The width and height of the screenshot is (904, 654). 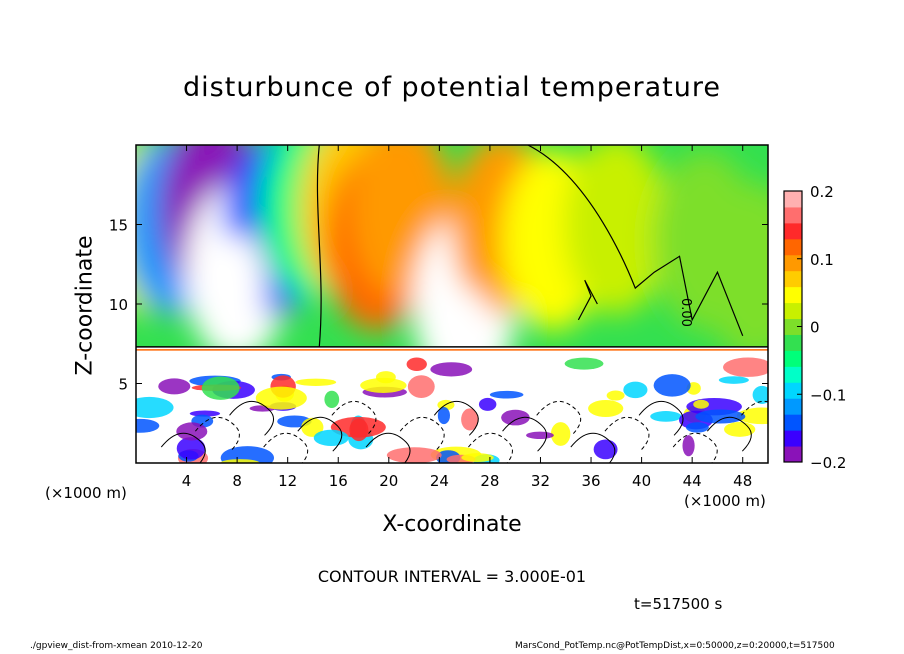 I want to click on x-unit-label-left: (×1000 m), so click(x=86, y=493).